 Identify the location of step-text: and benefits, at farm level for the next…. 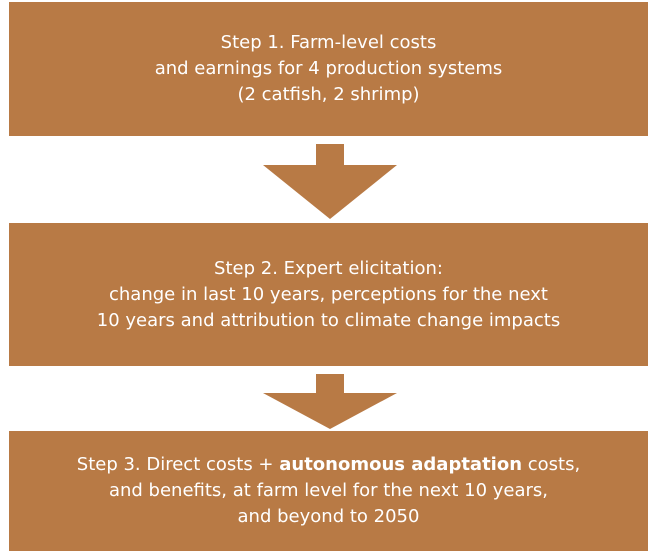
(328, 490).